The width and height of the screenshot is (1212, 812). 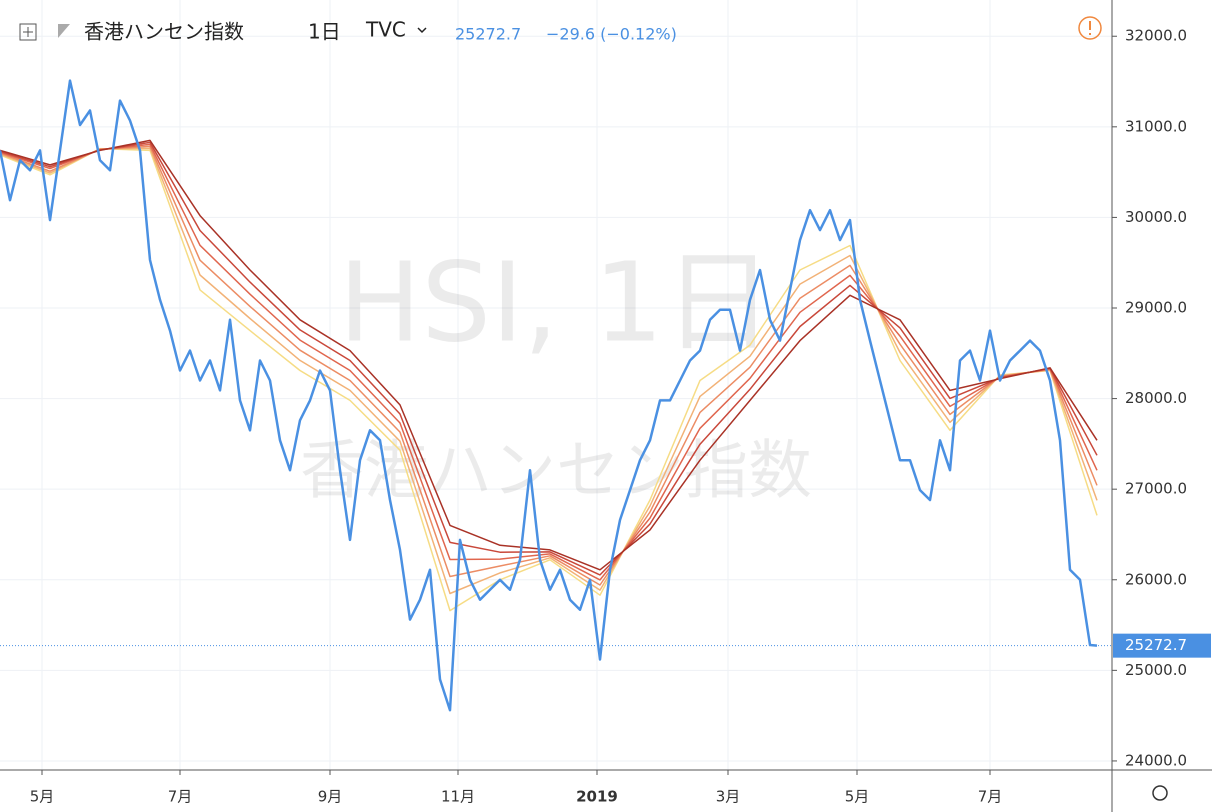 What do you see at coordinates (1156, 579) in the screenshot?
I see `y-tick-label: 26000.0` at bounding box center [1156, 579].